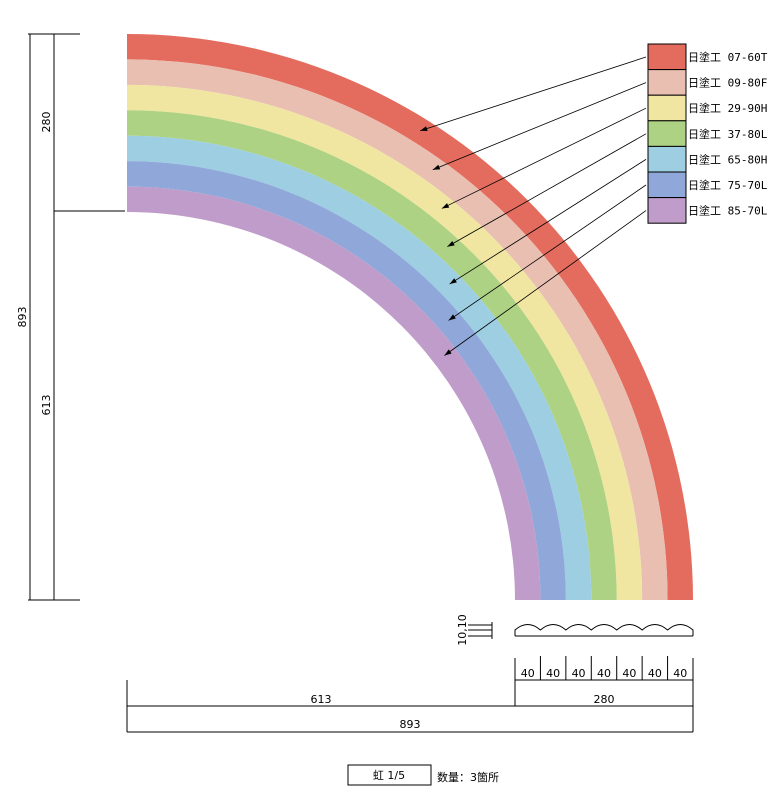 Image resolution: width=784 pixels, height=789 pixels. Describe the element at coordinates (46, 405) in the screenshot. I see `dim-left-bottom: 613` at that location.